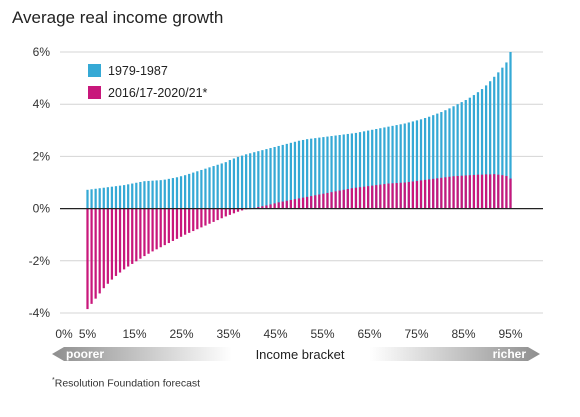 This screenshot has width=580, height=417. What do you see at coordinates (510, 354) in the screenshot?
I see `arrow-right-label: richer` at bounding box center [510, 354].